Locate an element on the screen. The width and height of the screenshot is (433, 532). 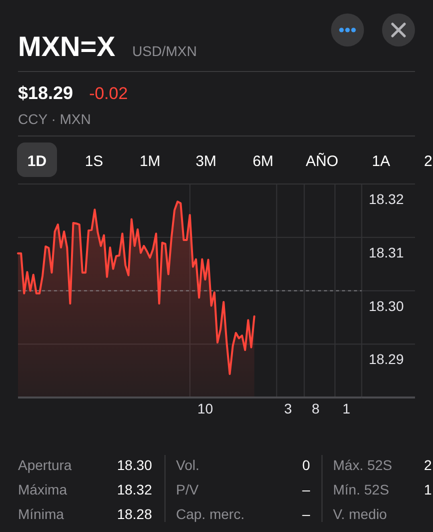
text: 1 is located at coordinates (428, 490).